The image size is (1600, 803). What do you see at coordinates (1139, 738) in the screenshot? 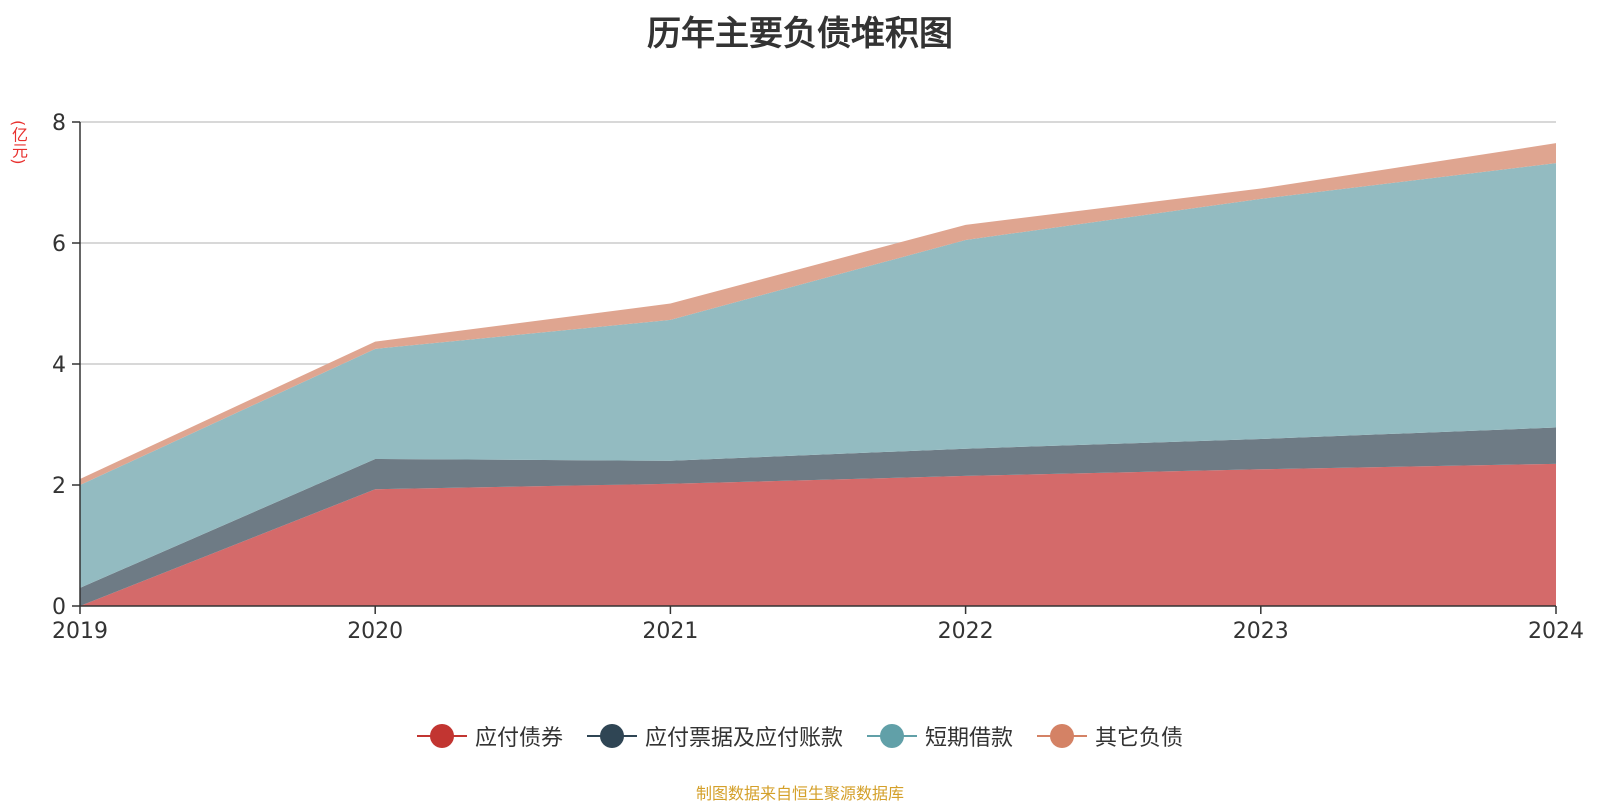
I see `legend-label: 其它负债` at bounding box center [1139, 738].